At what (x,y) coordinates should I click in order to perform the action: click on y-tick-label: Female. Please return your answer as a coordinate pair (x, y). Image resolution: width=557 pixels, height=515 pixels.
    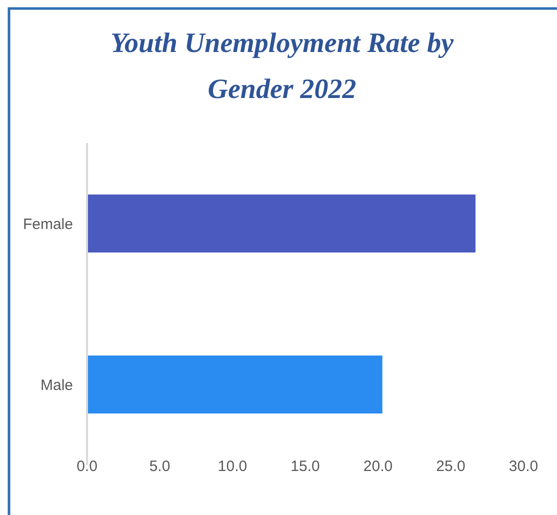
    Looking at the image, I should click on (47, 224).